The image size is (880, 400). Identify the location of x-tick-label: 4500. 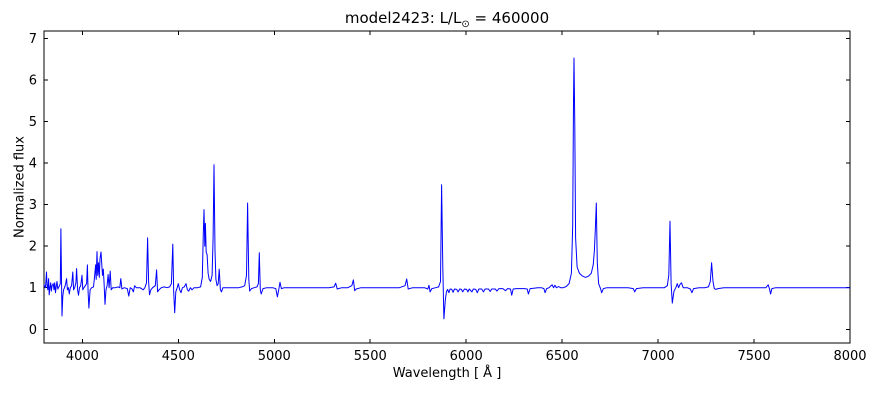
(178, 356).